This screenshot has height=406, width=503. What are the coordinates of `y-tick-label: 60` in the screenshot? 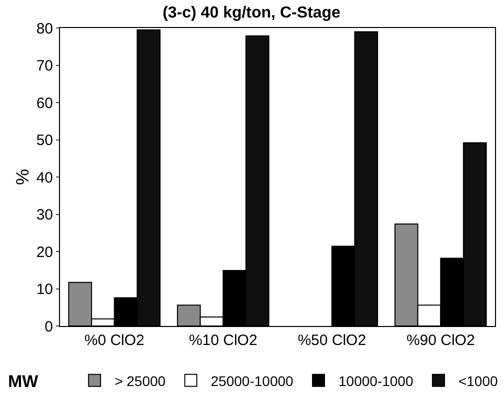 It's located at (44, 103).